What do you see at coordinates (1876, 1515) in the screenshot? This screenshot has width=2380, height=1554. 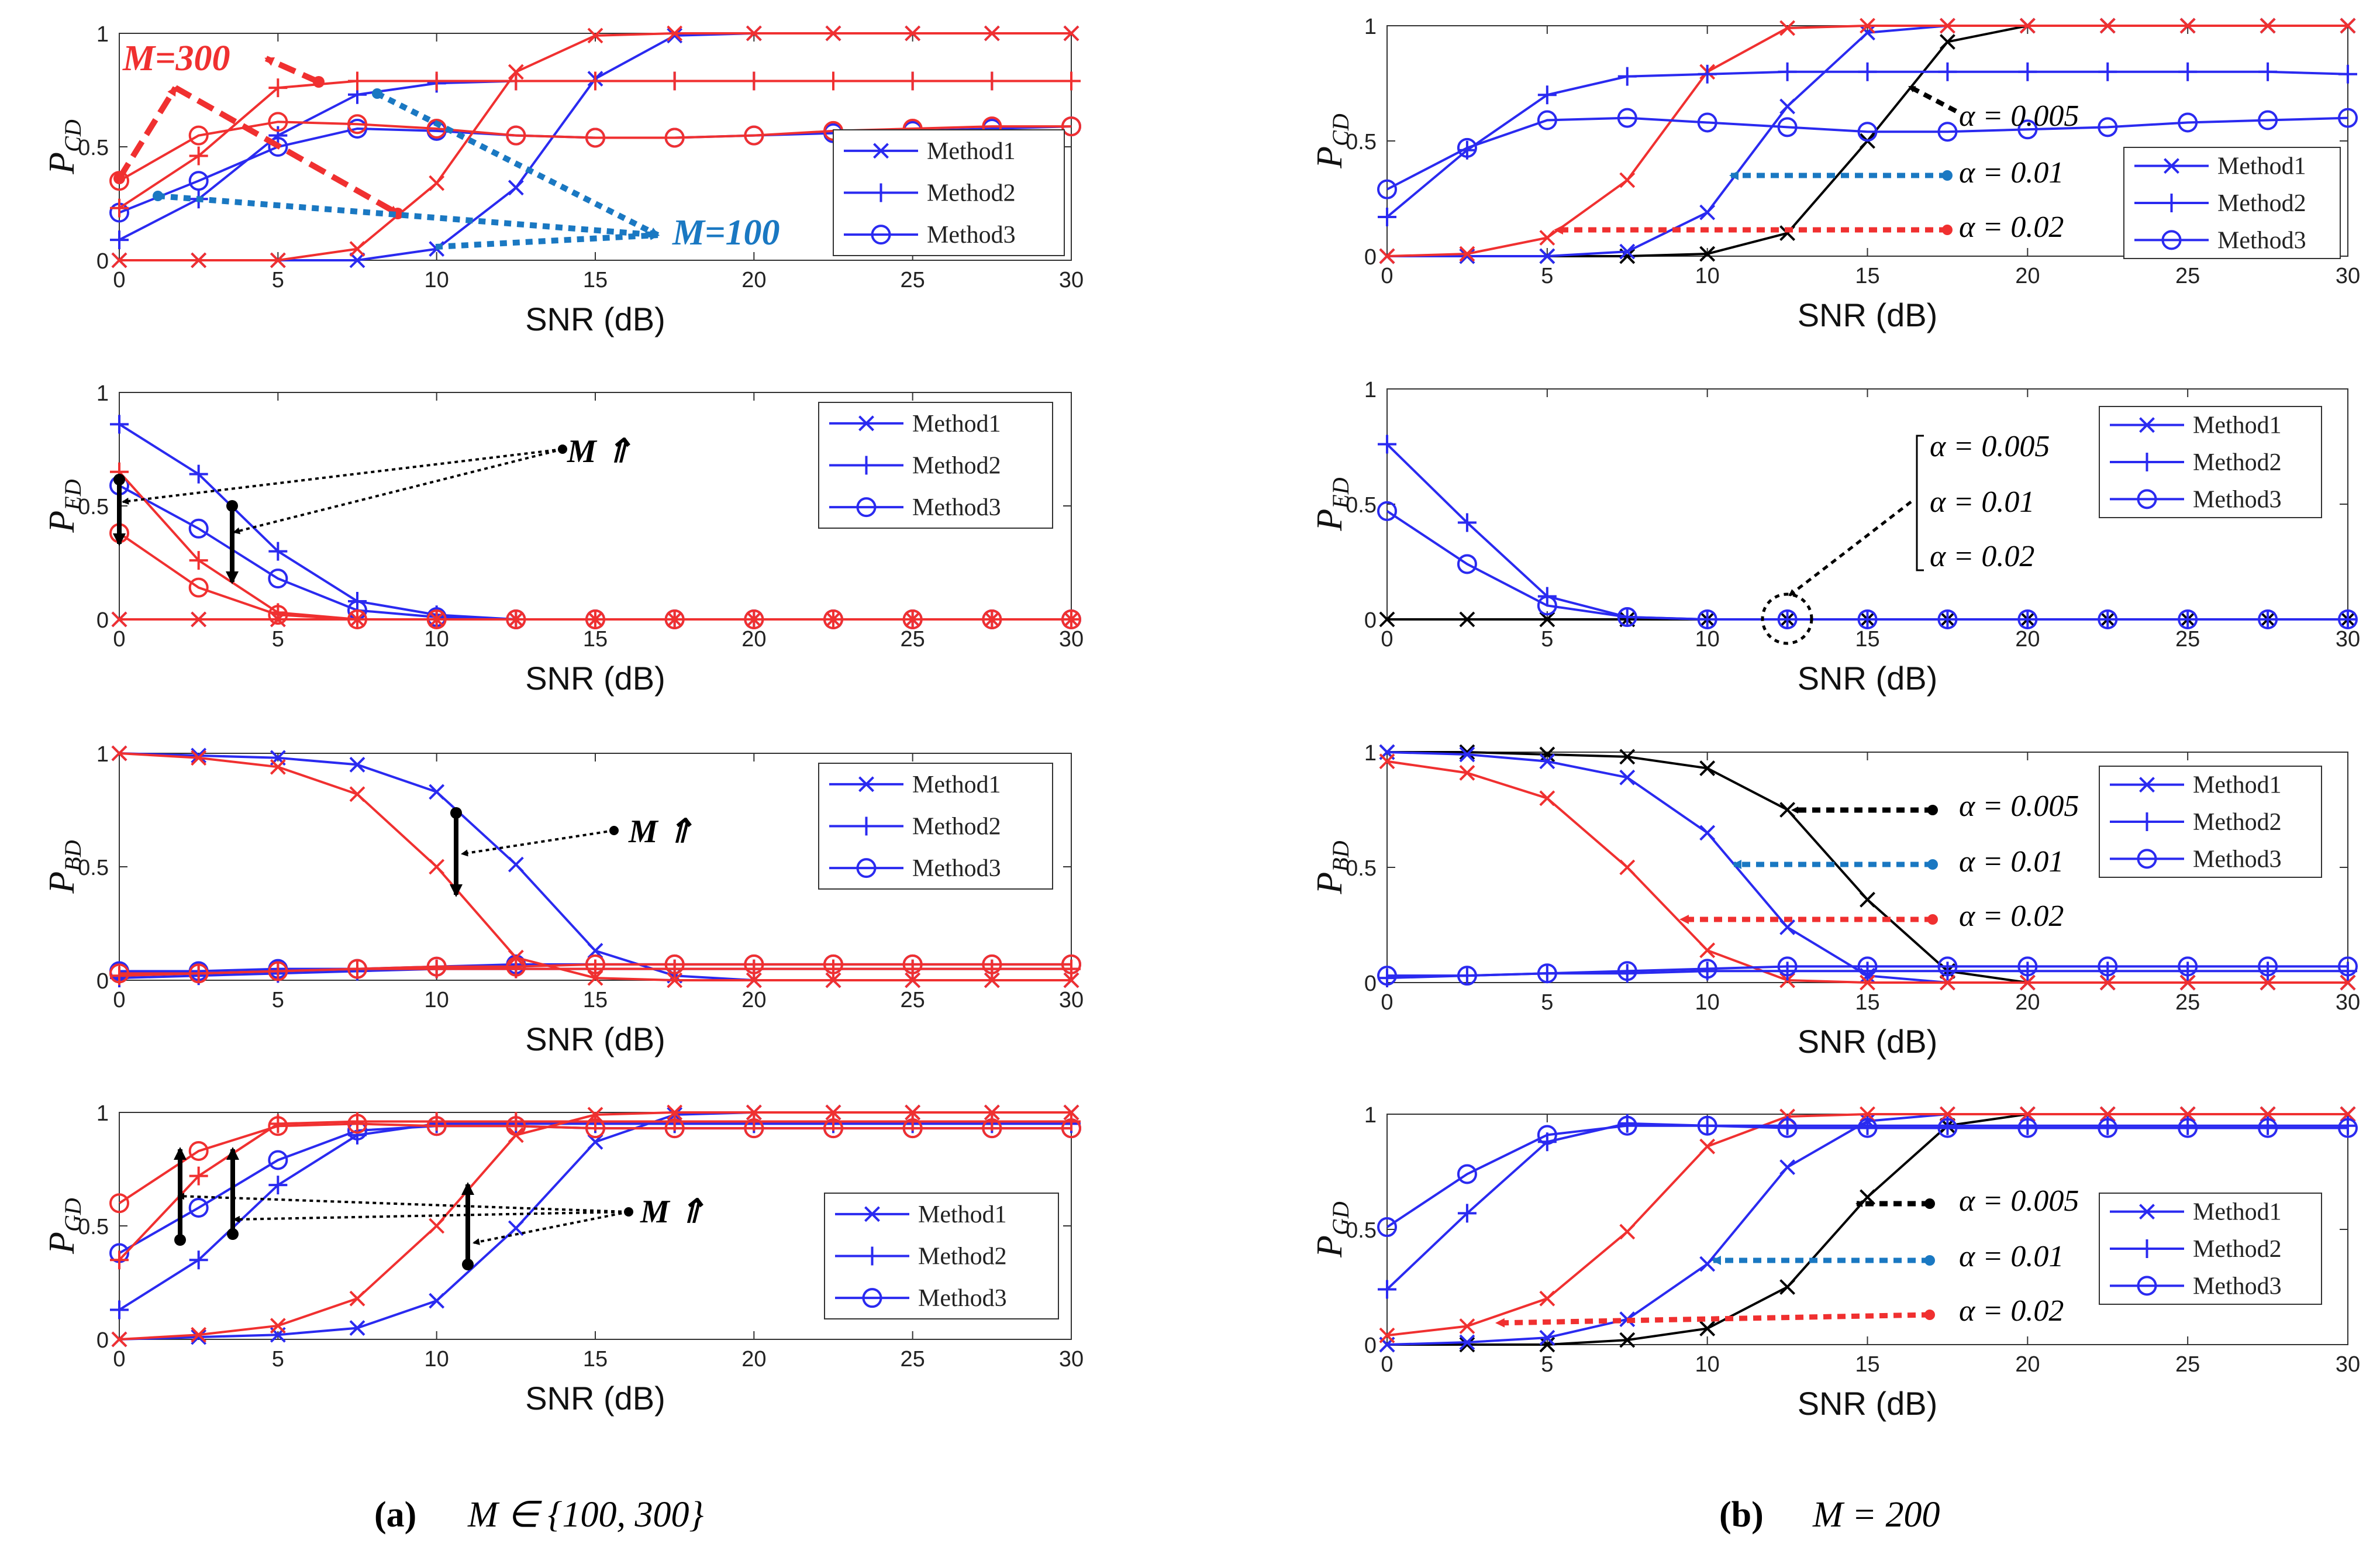 I see `caption-b-text: M = 200` at bounding box center [1876, 1515].